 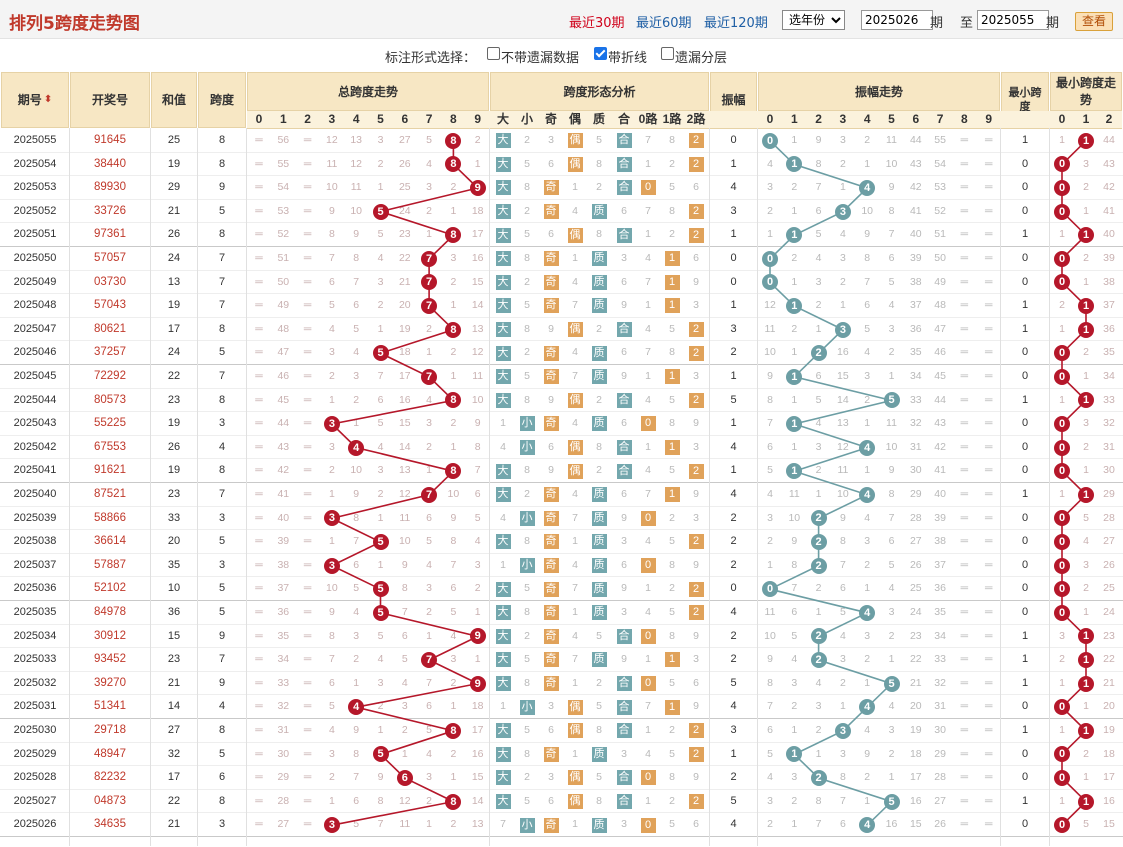 I want to click on amp-miss: 39, so click(x=915, y=258).